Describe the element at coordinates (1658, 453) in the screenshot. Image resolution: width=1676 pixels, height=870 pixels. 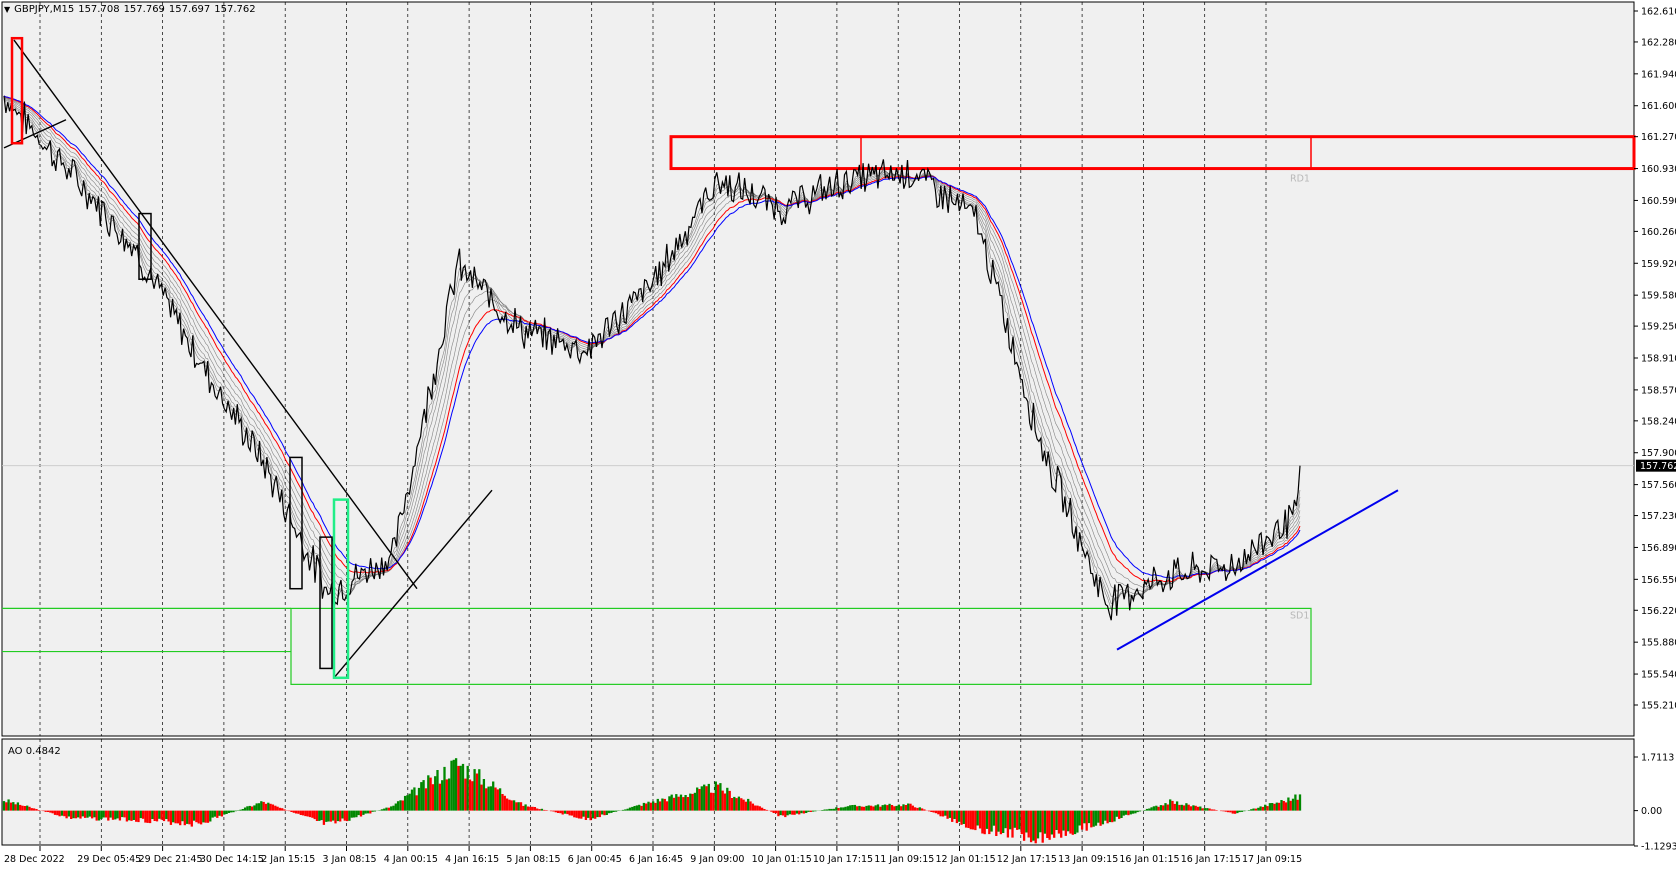
I see `price-tick-label: 157.900` at that location.